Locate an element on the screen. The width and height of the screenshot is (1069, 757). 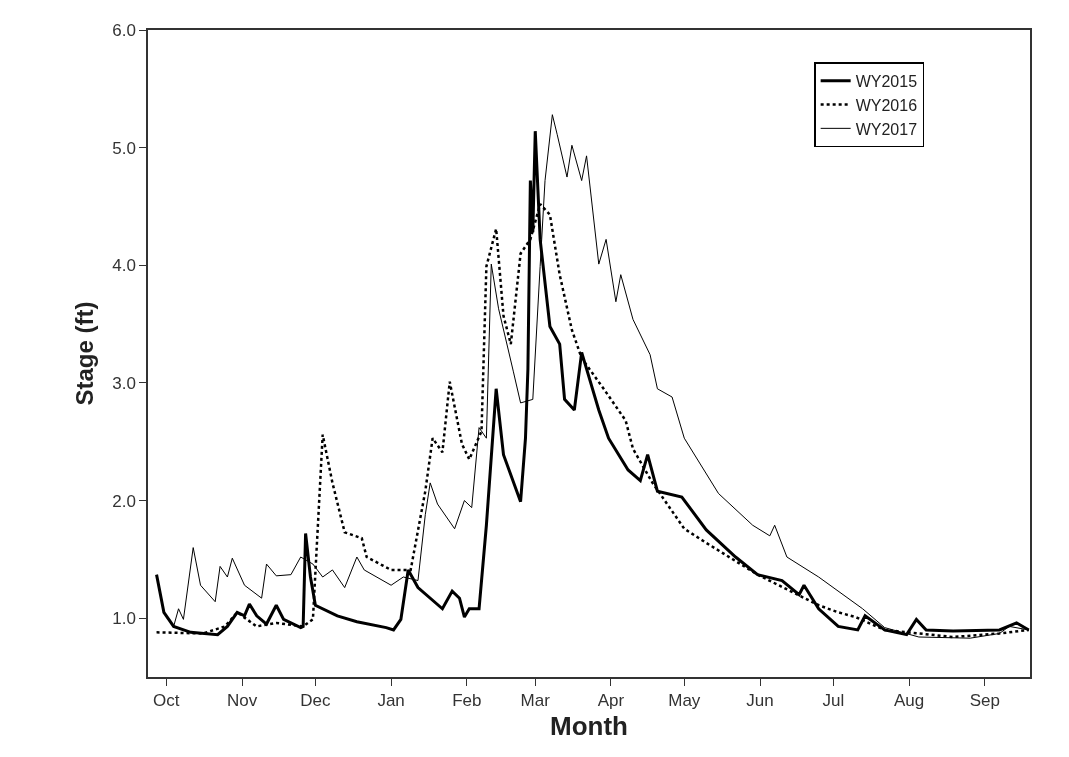
legend-label: WY2016 is located at coordinates (886, 105).